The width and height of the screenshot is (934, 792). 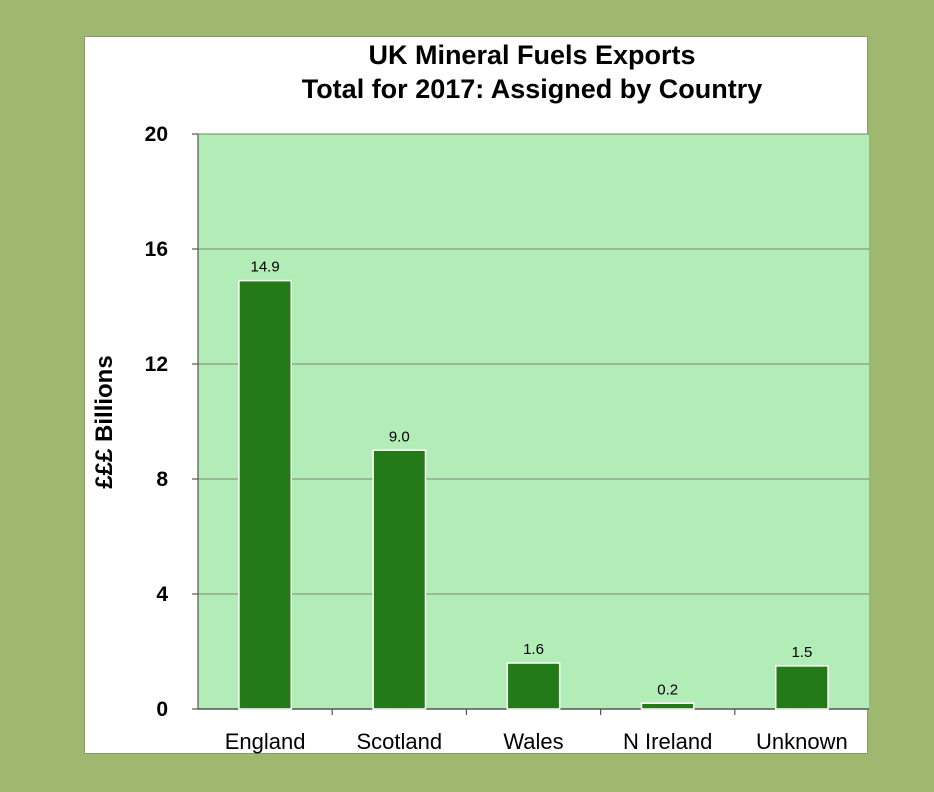 What do you see at coordinates (399, 436) in the screenshot?
I see `data-label: 9.0` at bounding box center [399, 436].